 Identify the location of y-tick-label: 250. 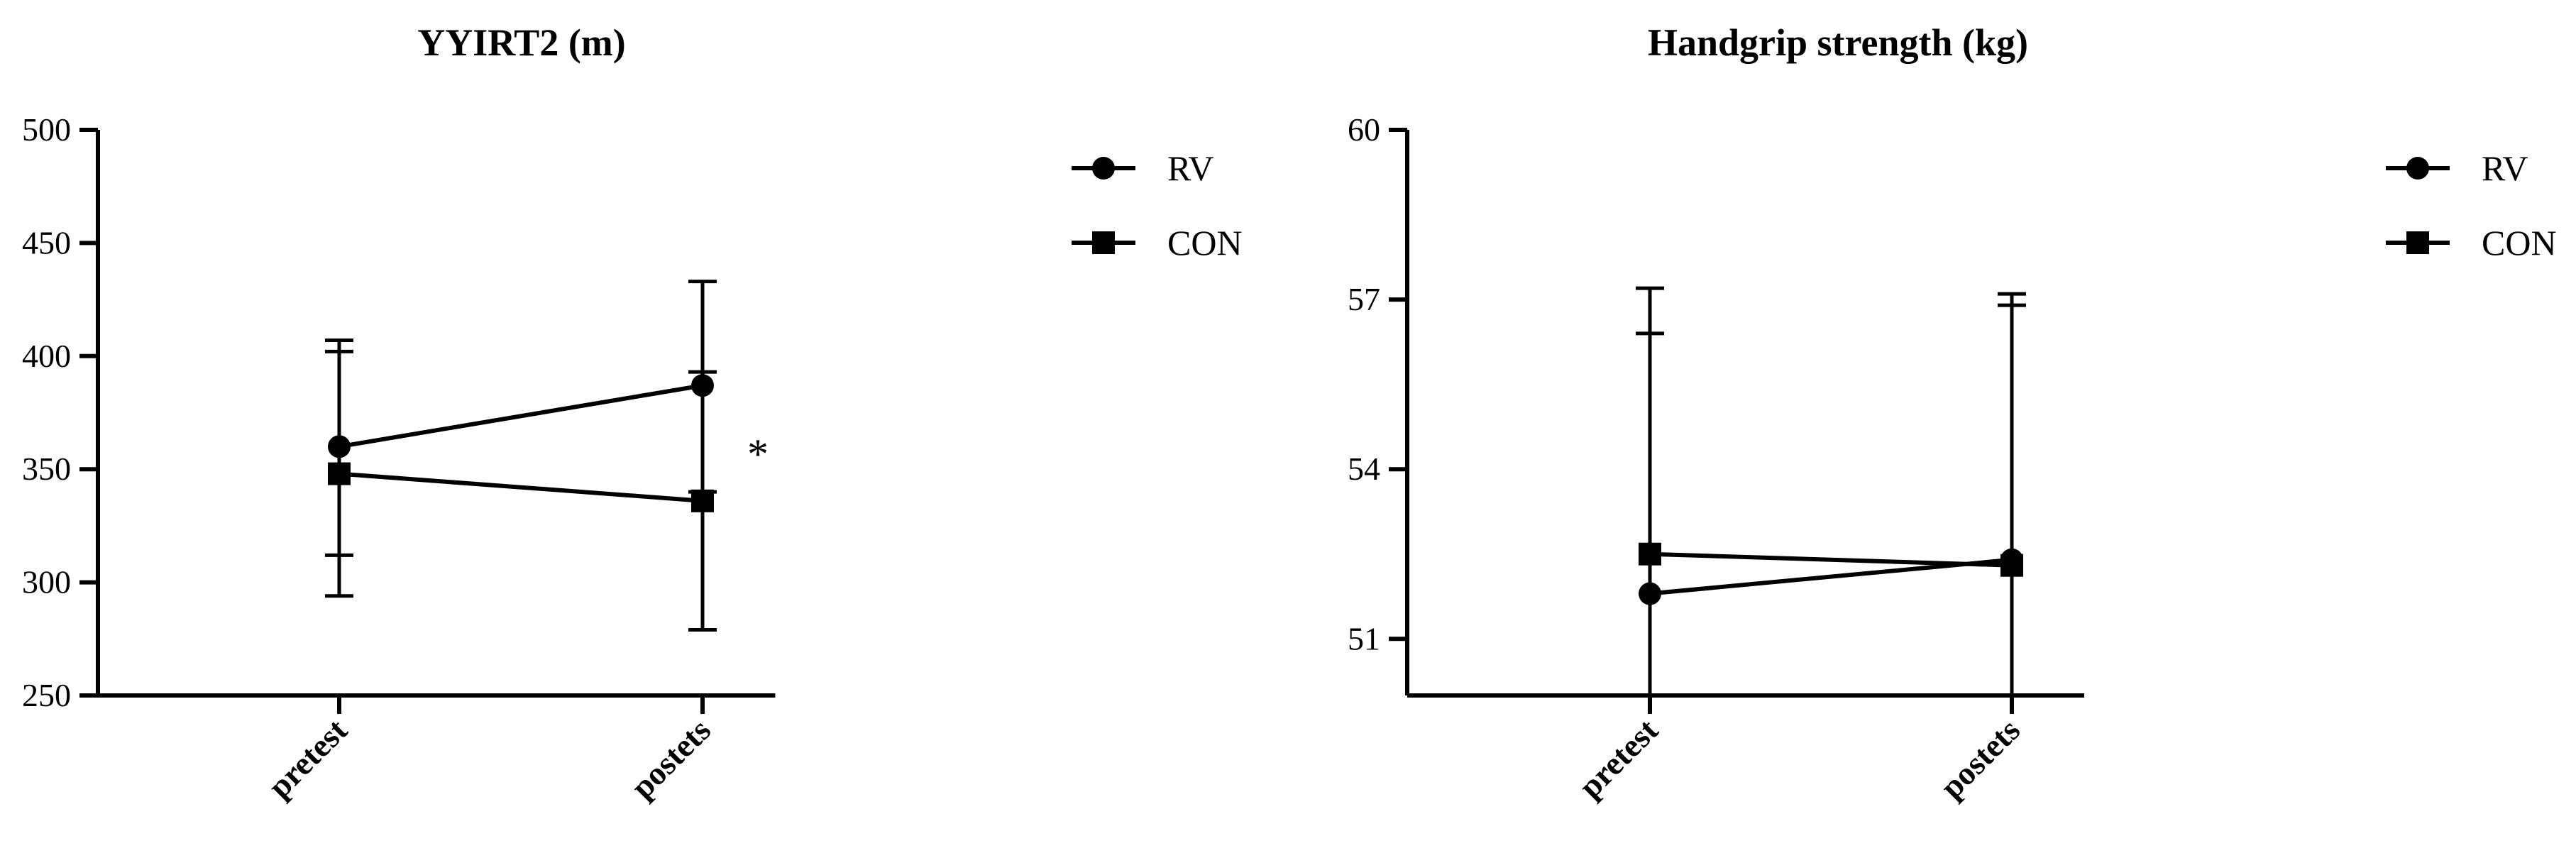
(46, 695).